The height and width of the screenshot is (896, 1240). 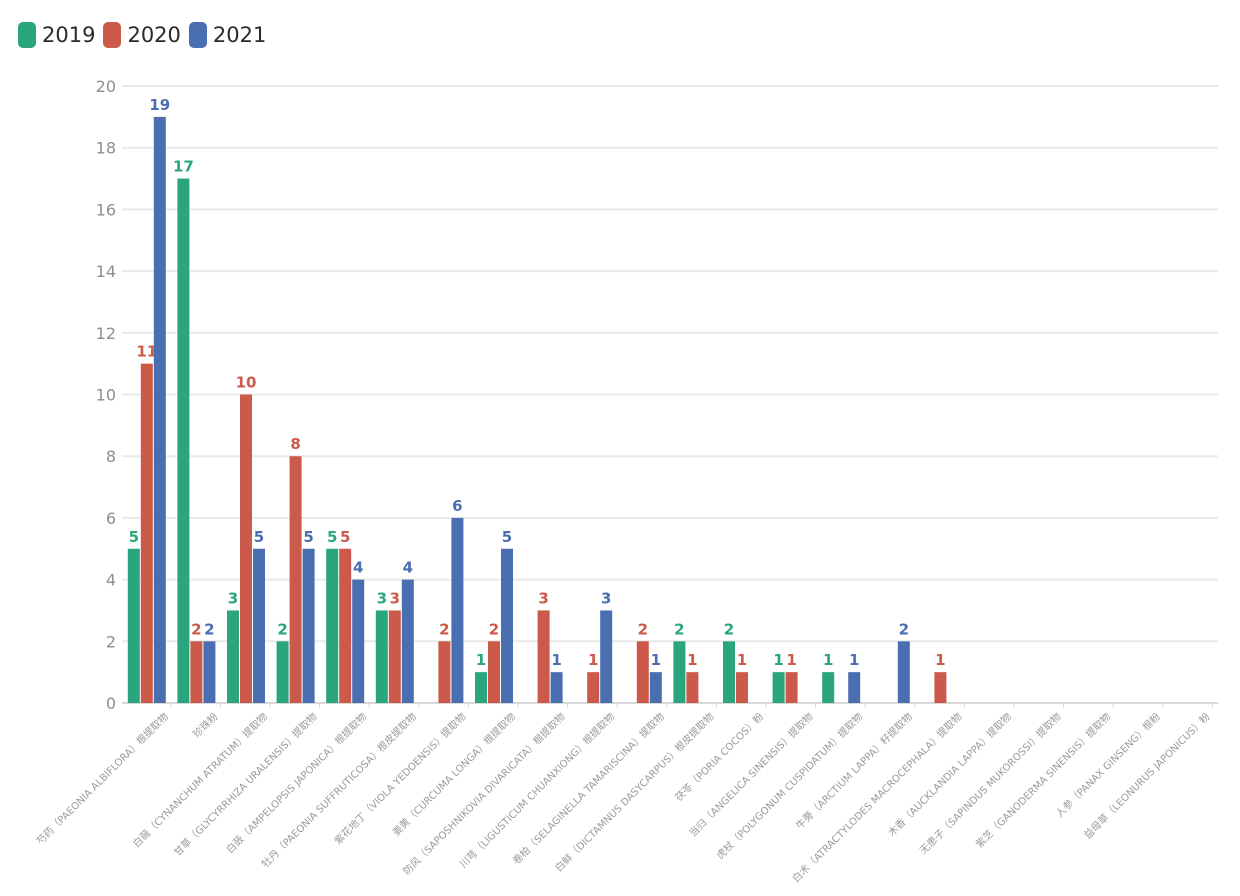 What do you see at coordinates (111, 518) in the screenshot?
I see `y-tick-label: 6` at bounding box center [111, 518].